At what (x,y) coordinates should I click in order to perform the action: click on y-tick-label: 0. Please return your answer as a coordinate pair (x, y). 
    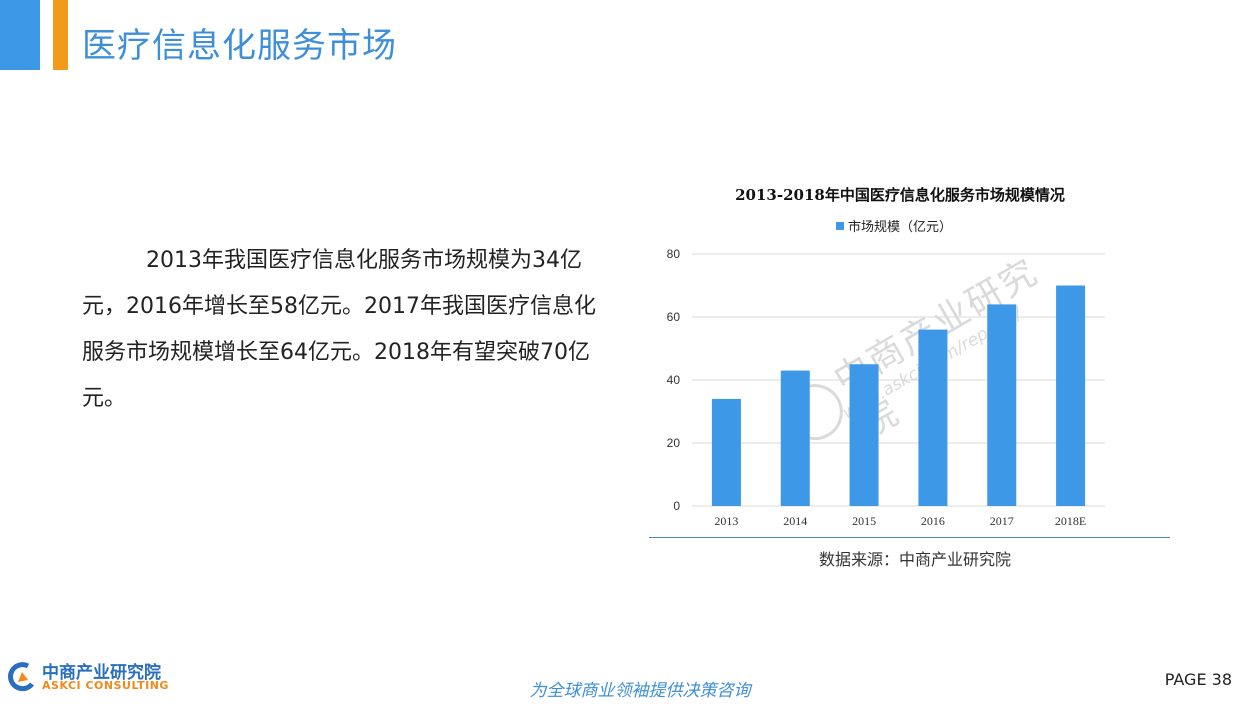
    Looking at the image, I should click on (676, 506).